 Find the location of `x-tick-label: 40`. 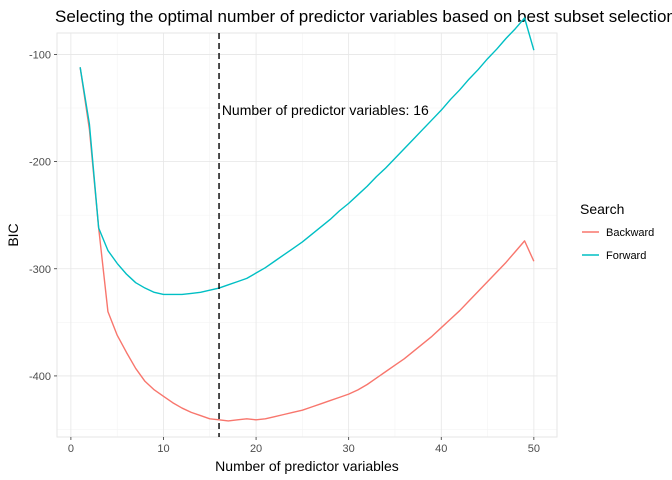

x-tick-label: 40 is located at coordinates (441, 449).